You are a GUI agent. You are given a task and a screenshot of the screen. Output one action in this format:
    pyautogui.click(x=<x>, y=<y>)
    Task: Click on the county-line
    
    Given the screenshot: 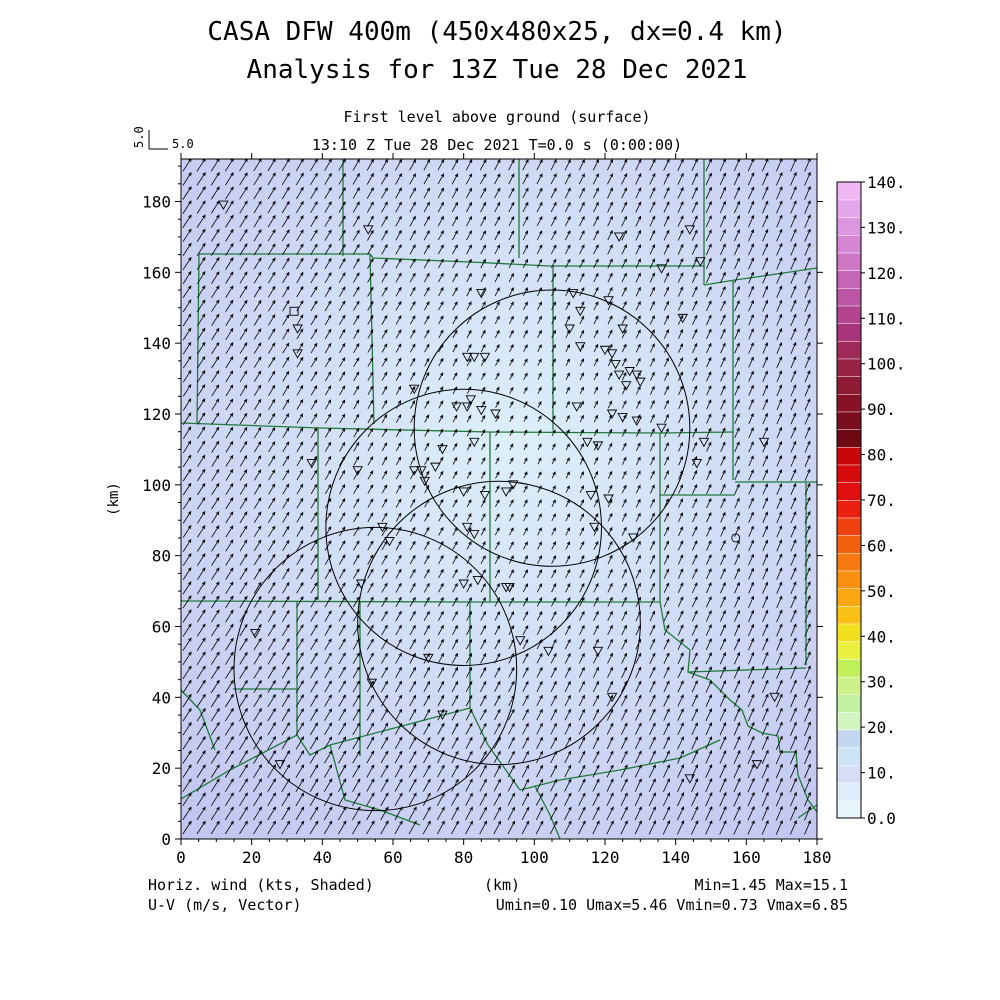 What is the action you would take?
    pyautogui.click(x=752, y=742)
    